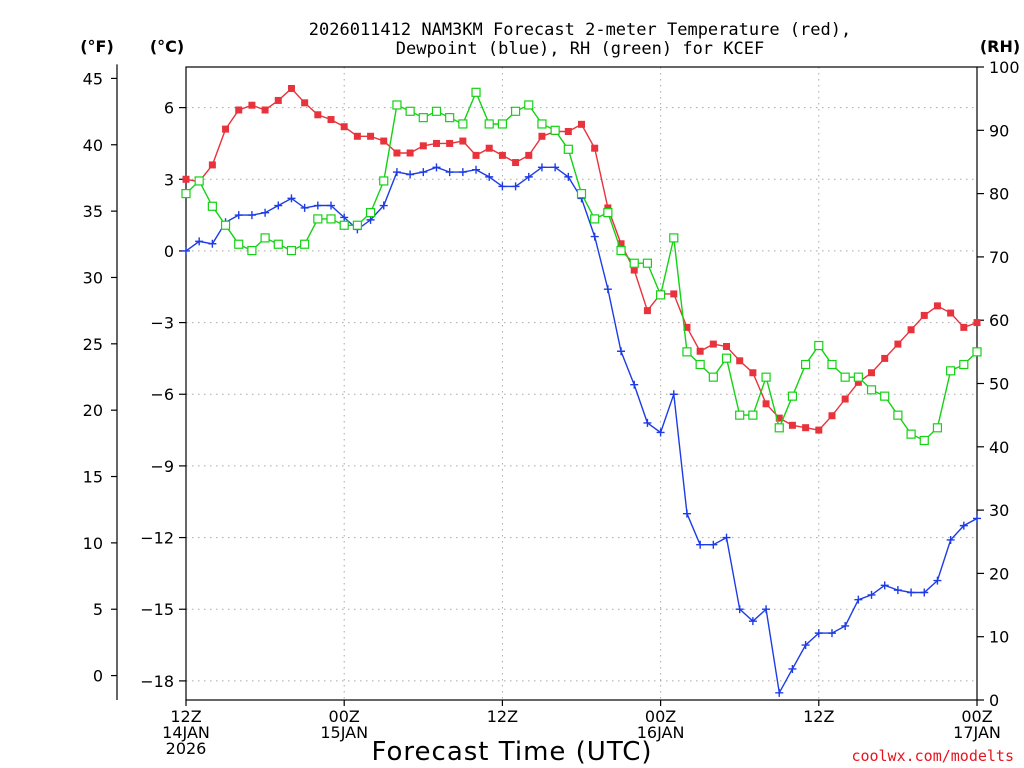  Describe the element at coordinates (185, 716) in the screenshot. I see `x-tick-label: 12Z` at that location.